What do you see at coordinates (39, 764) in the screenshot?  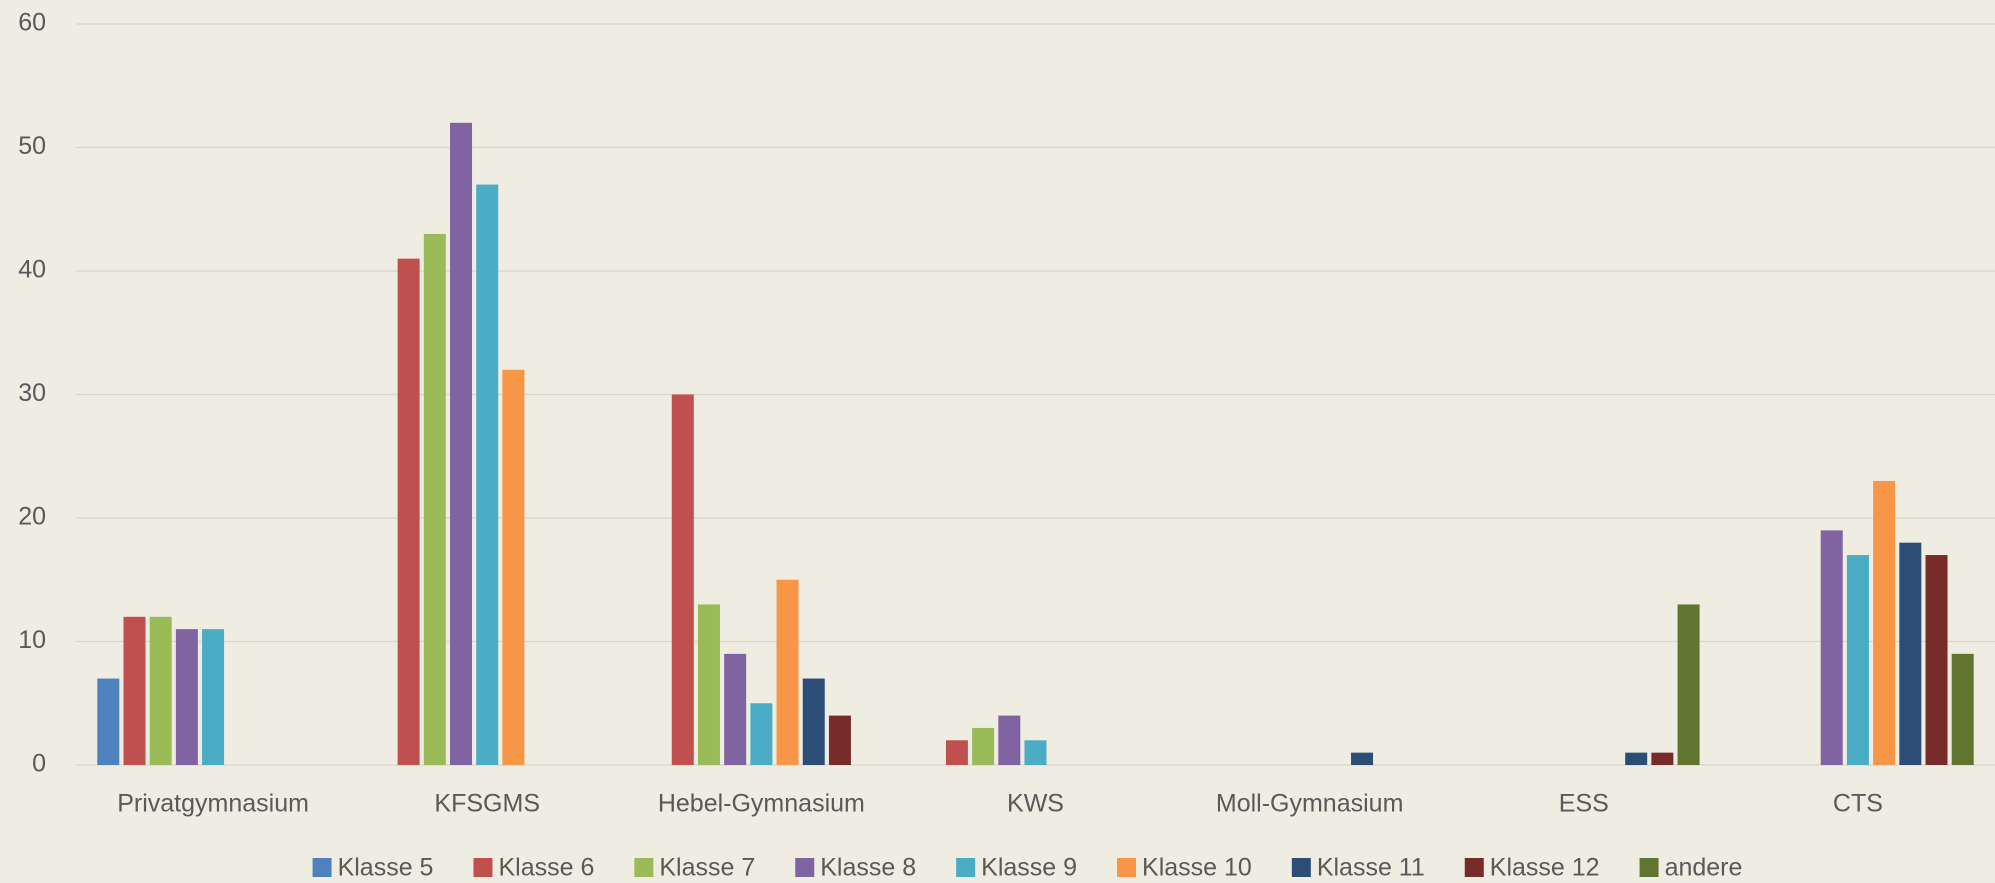 I see `y-tick-label: 0` at bounding box center [39, 764].